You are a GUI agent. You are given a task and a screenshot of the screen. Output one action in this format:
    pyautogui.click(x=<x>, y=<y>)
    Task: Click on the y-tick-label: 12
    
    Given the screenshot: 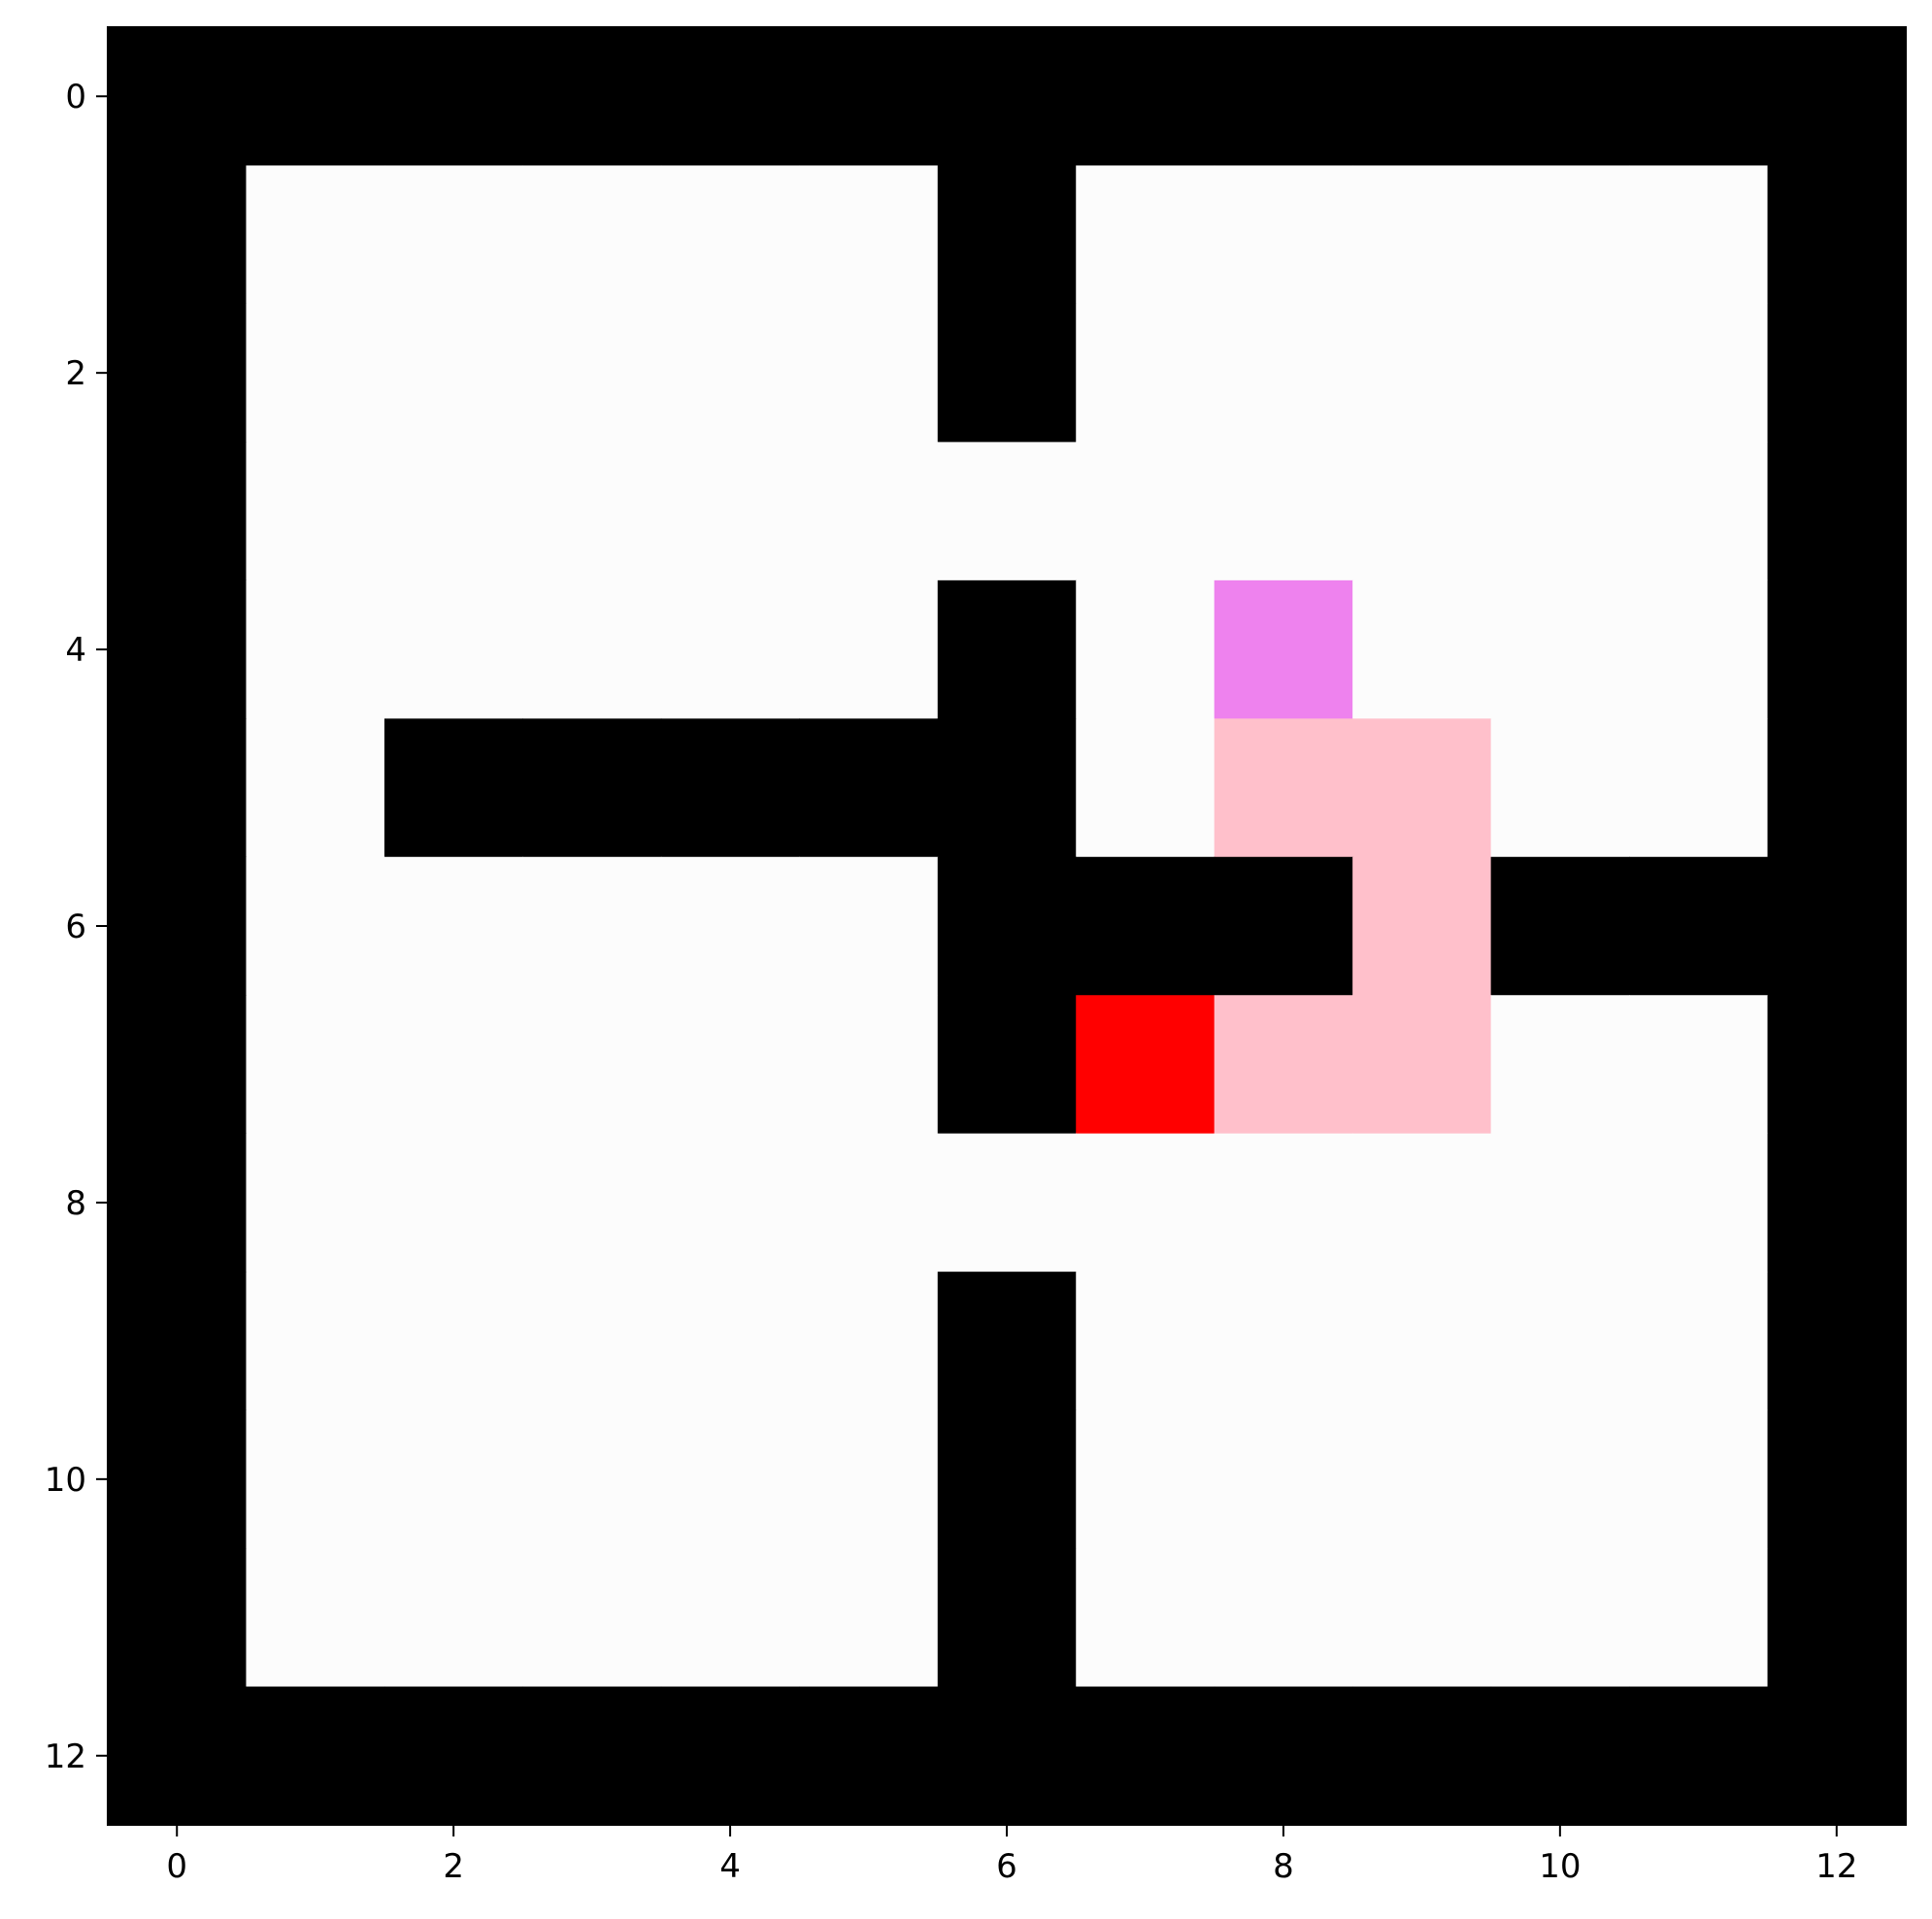 What is the action you would take?
    pyautogui.click(x=65, y=1756)
    